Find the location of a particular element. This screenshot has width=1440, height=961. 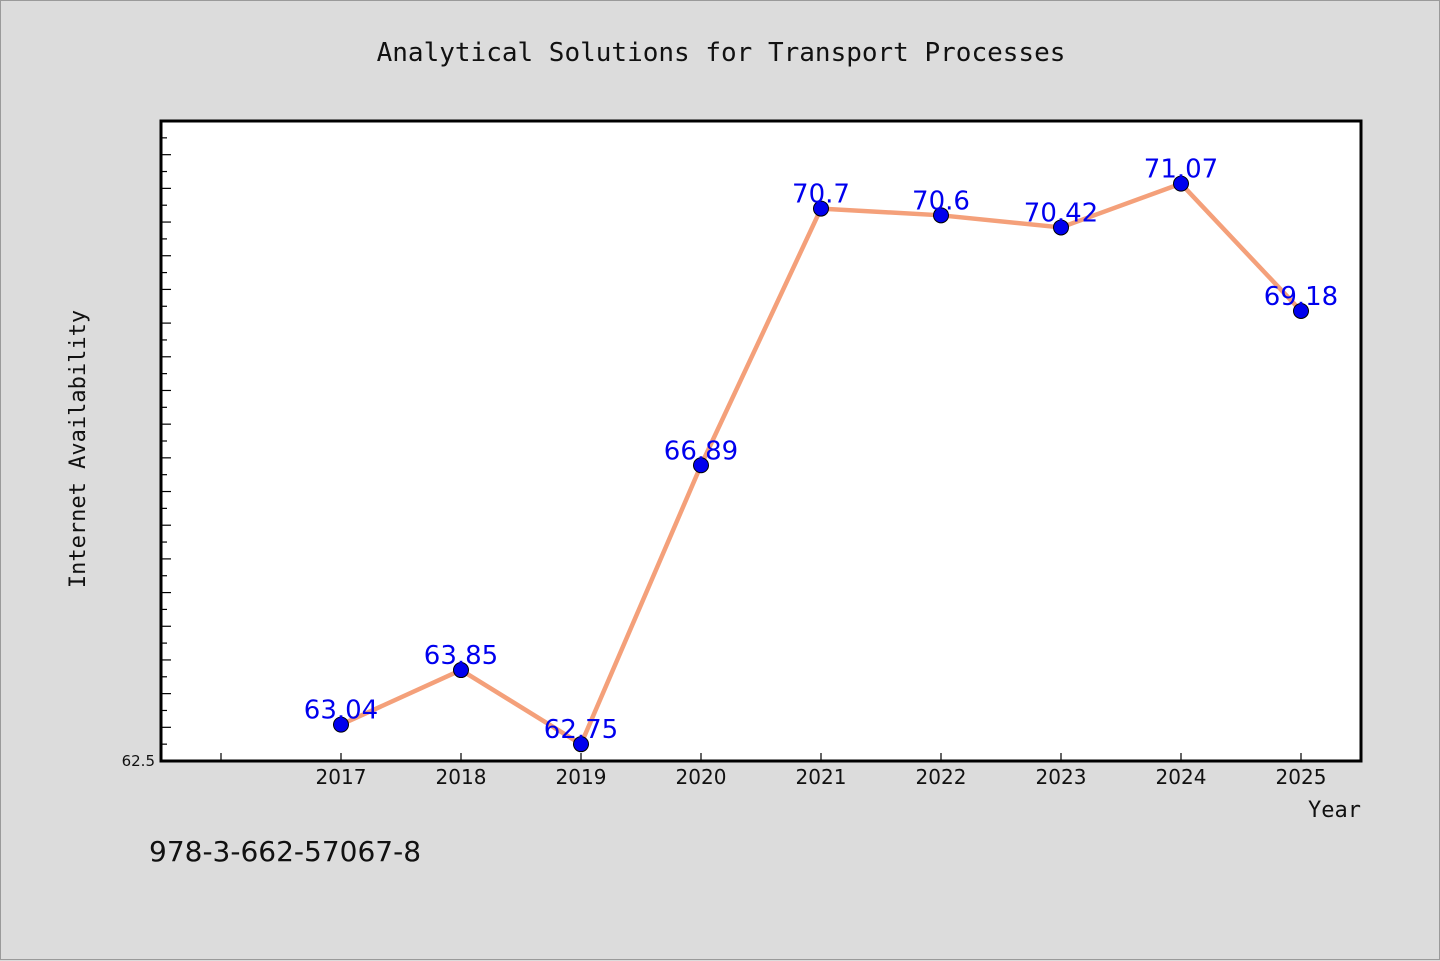

isbn-code: 978-3-662-57067-8 is located at coordinates (285, 851).